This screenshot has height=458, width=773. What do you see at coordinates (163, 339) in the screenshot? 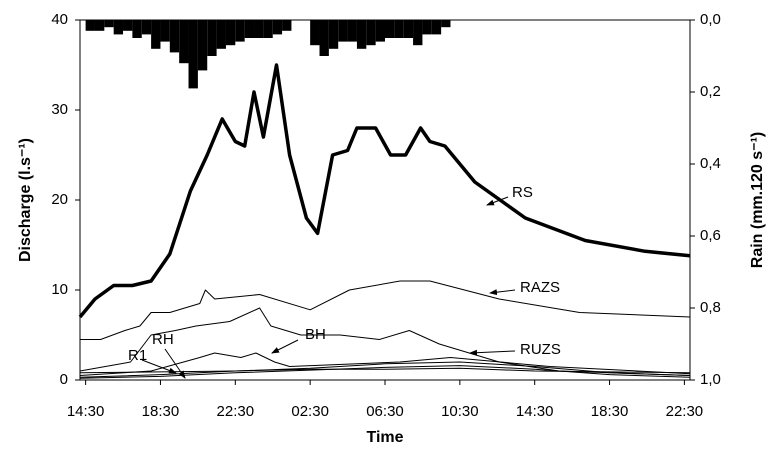
I see `series-annotation: RH` at bounding box center [163, 339].